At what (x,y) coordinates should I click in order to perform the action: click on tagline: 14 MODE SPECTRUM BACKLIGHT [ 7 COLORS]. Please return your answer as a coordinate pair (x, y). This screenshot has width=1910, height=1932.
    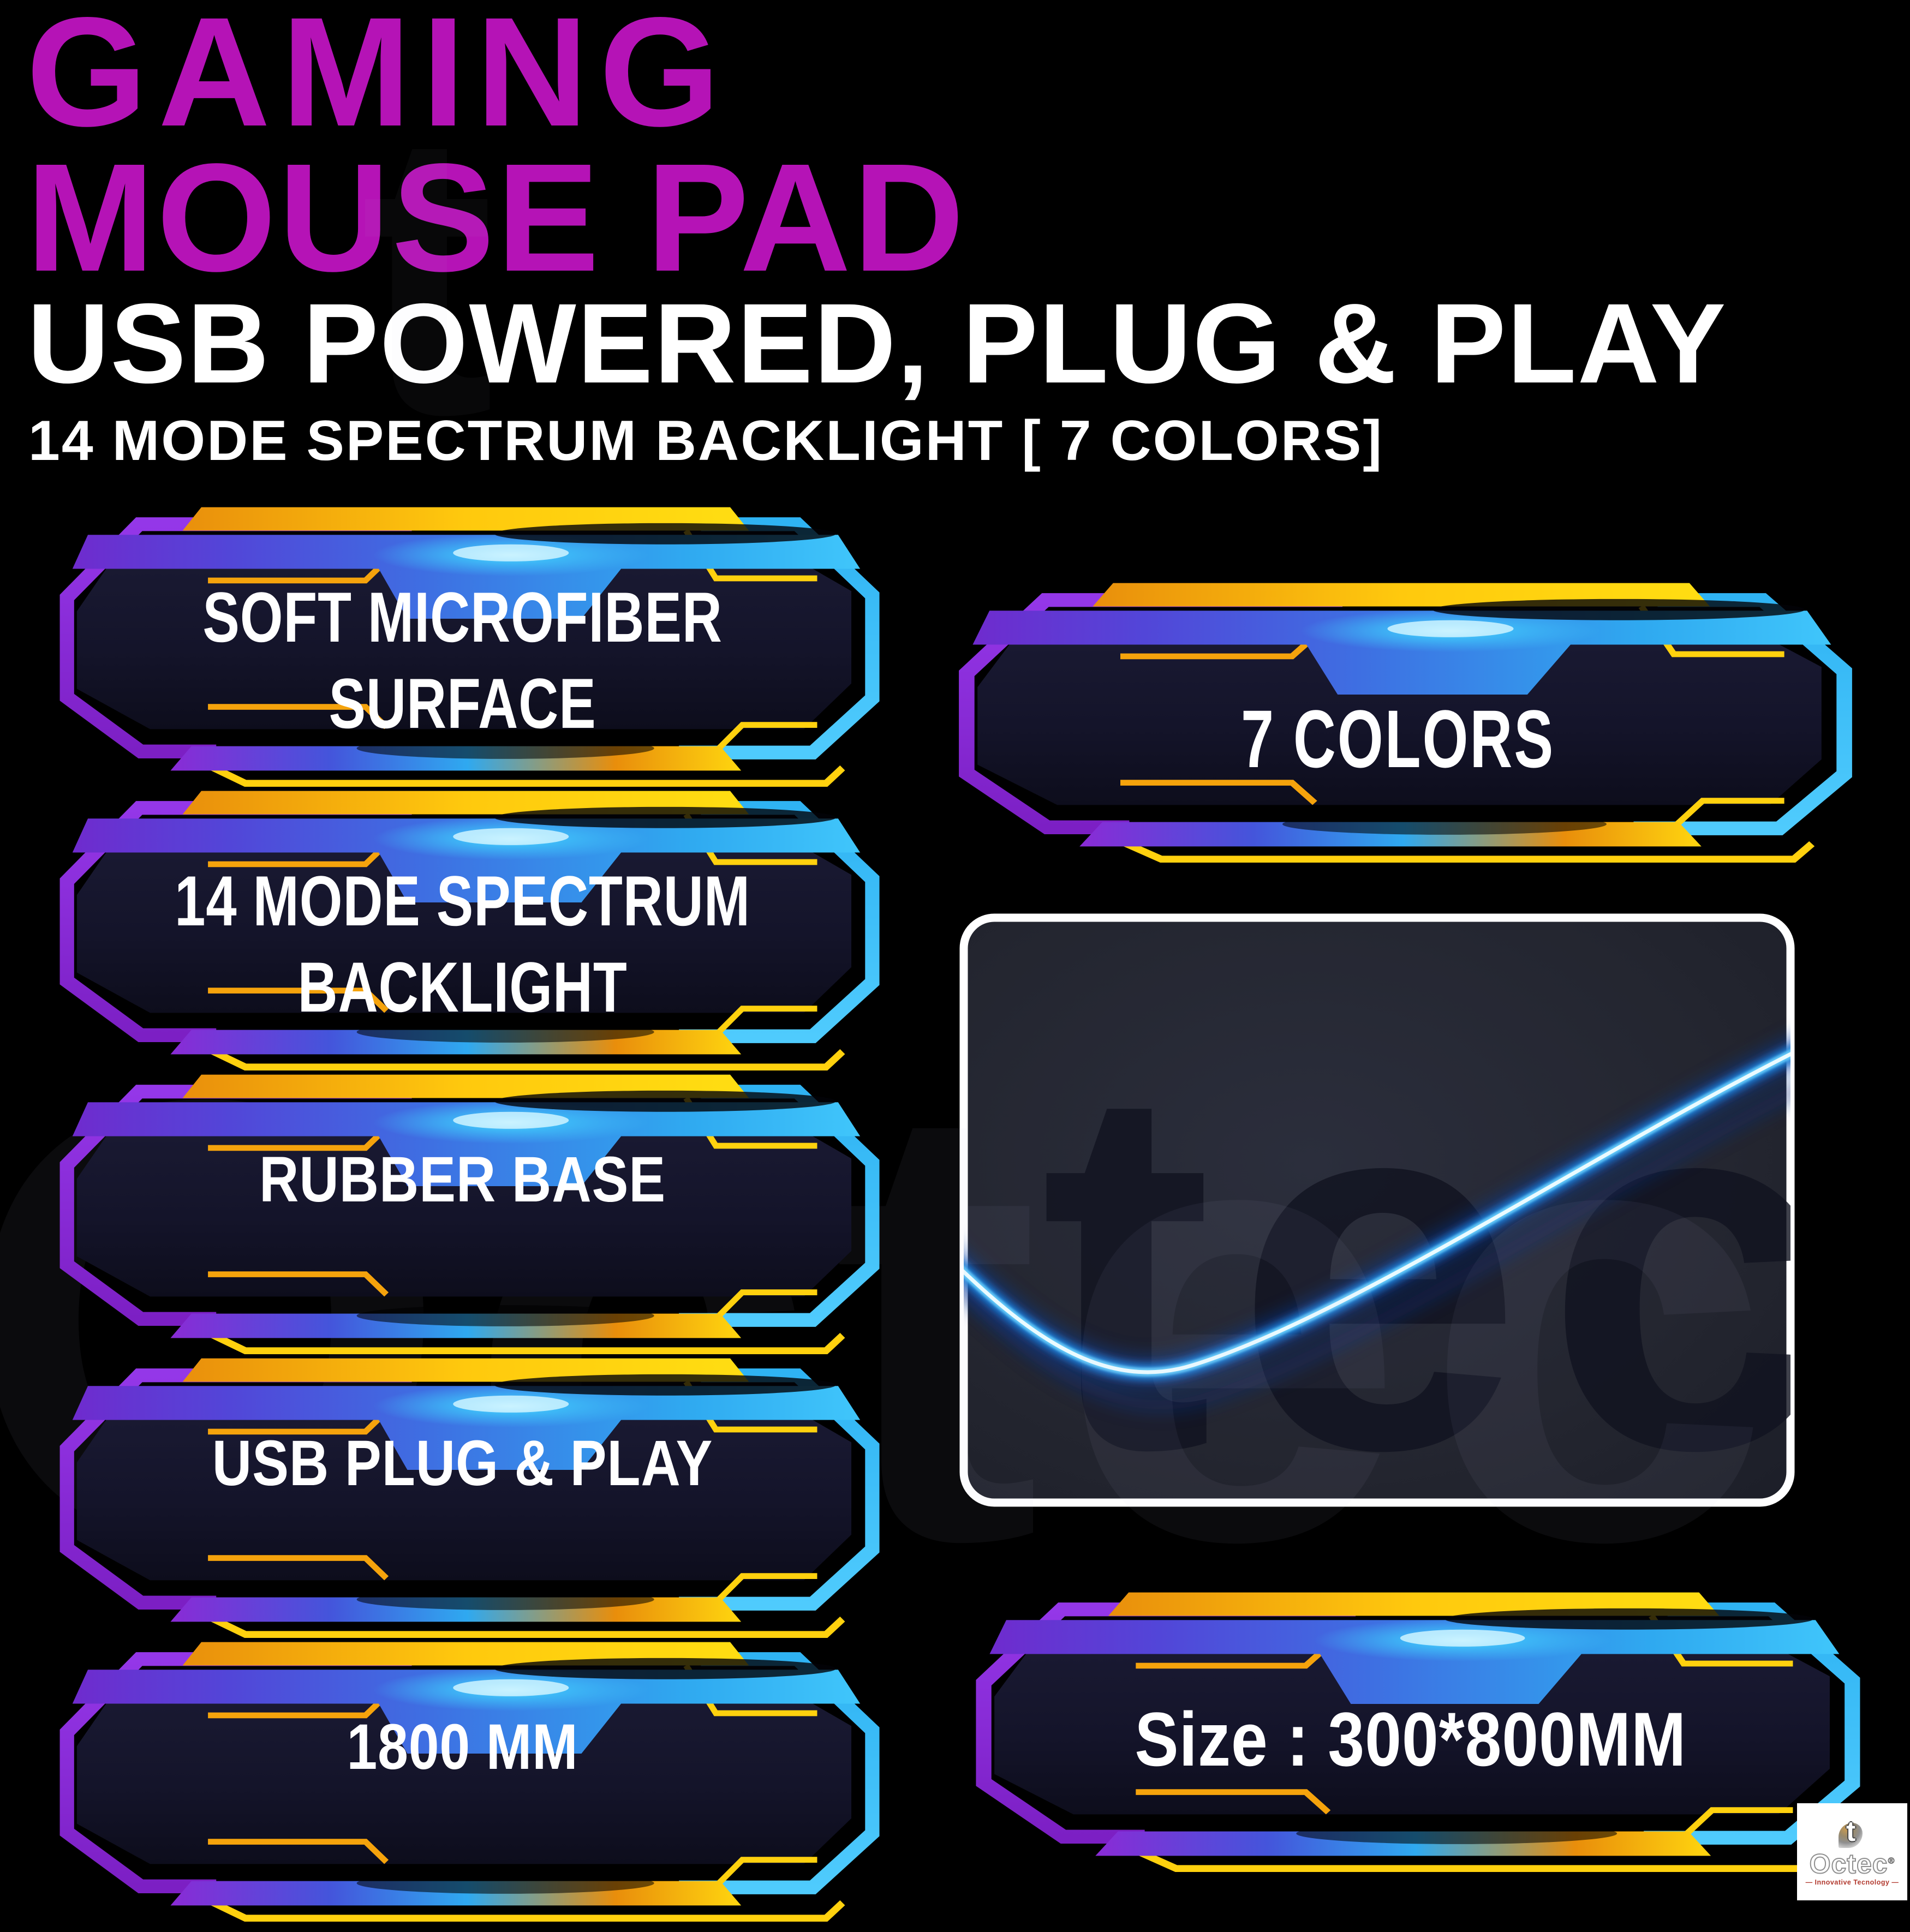
    Looking at the image, I should click on (705, 441).